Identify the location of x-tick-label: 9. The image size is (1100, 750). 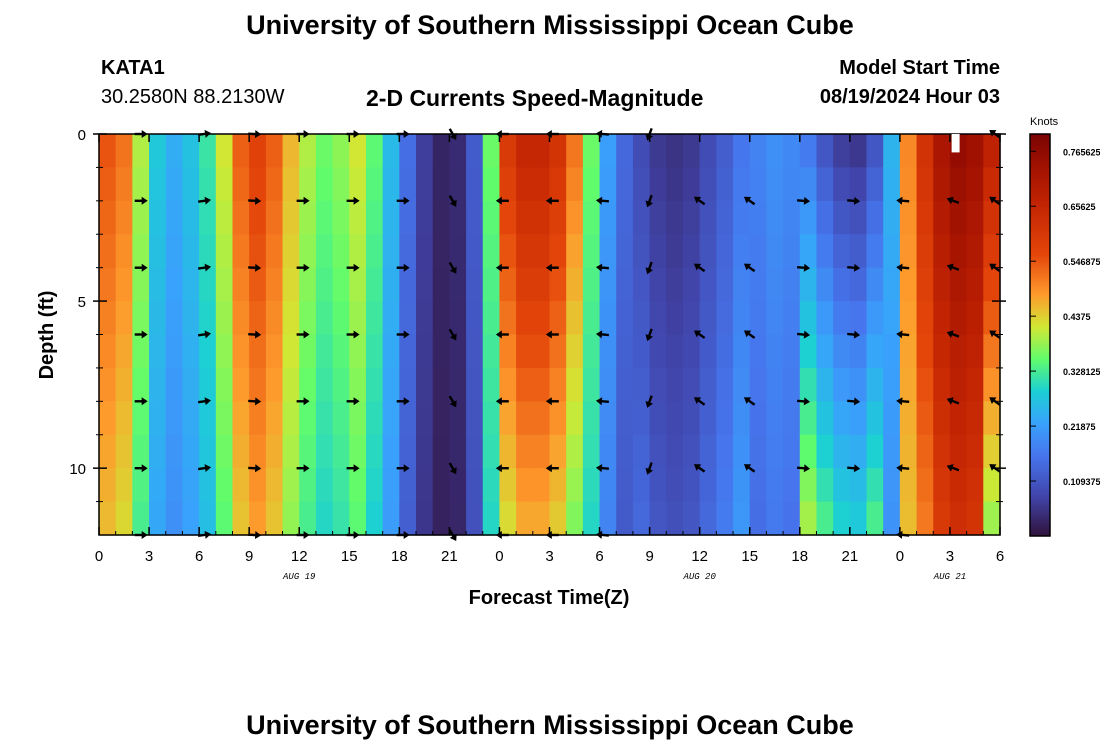
(649, 556).